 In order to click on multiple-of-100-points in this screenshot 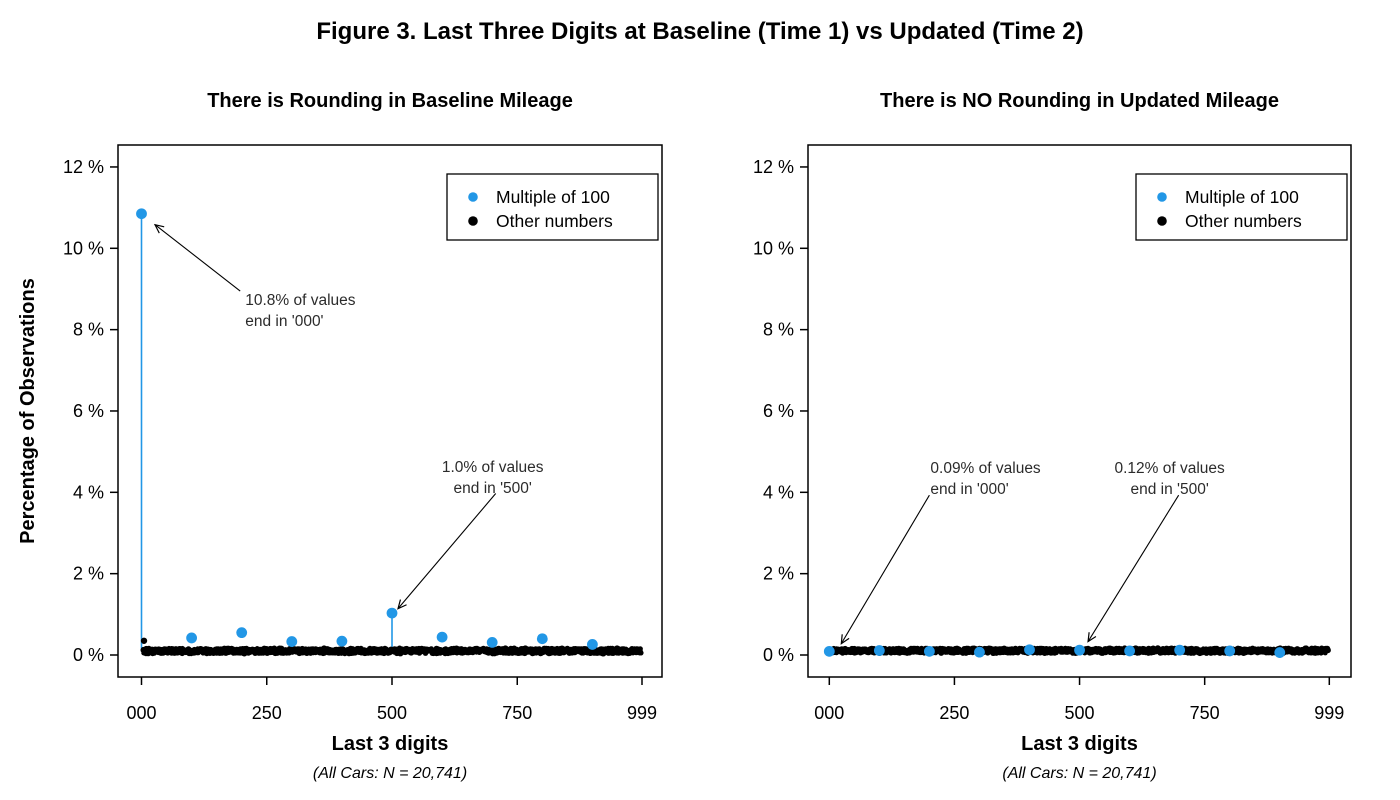, I will do `click(1054, 651)`.